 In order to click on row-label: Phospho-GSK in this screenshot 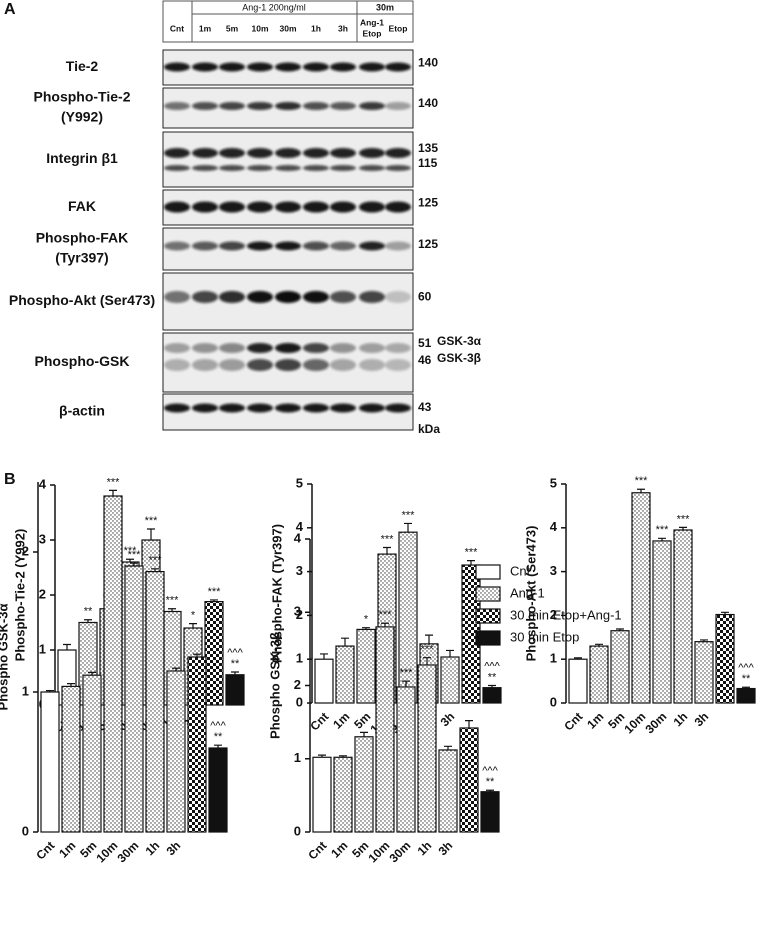, I will do `click(82, 361)`.